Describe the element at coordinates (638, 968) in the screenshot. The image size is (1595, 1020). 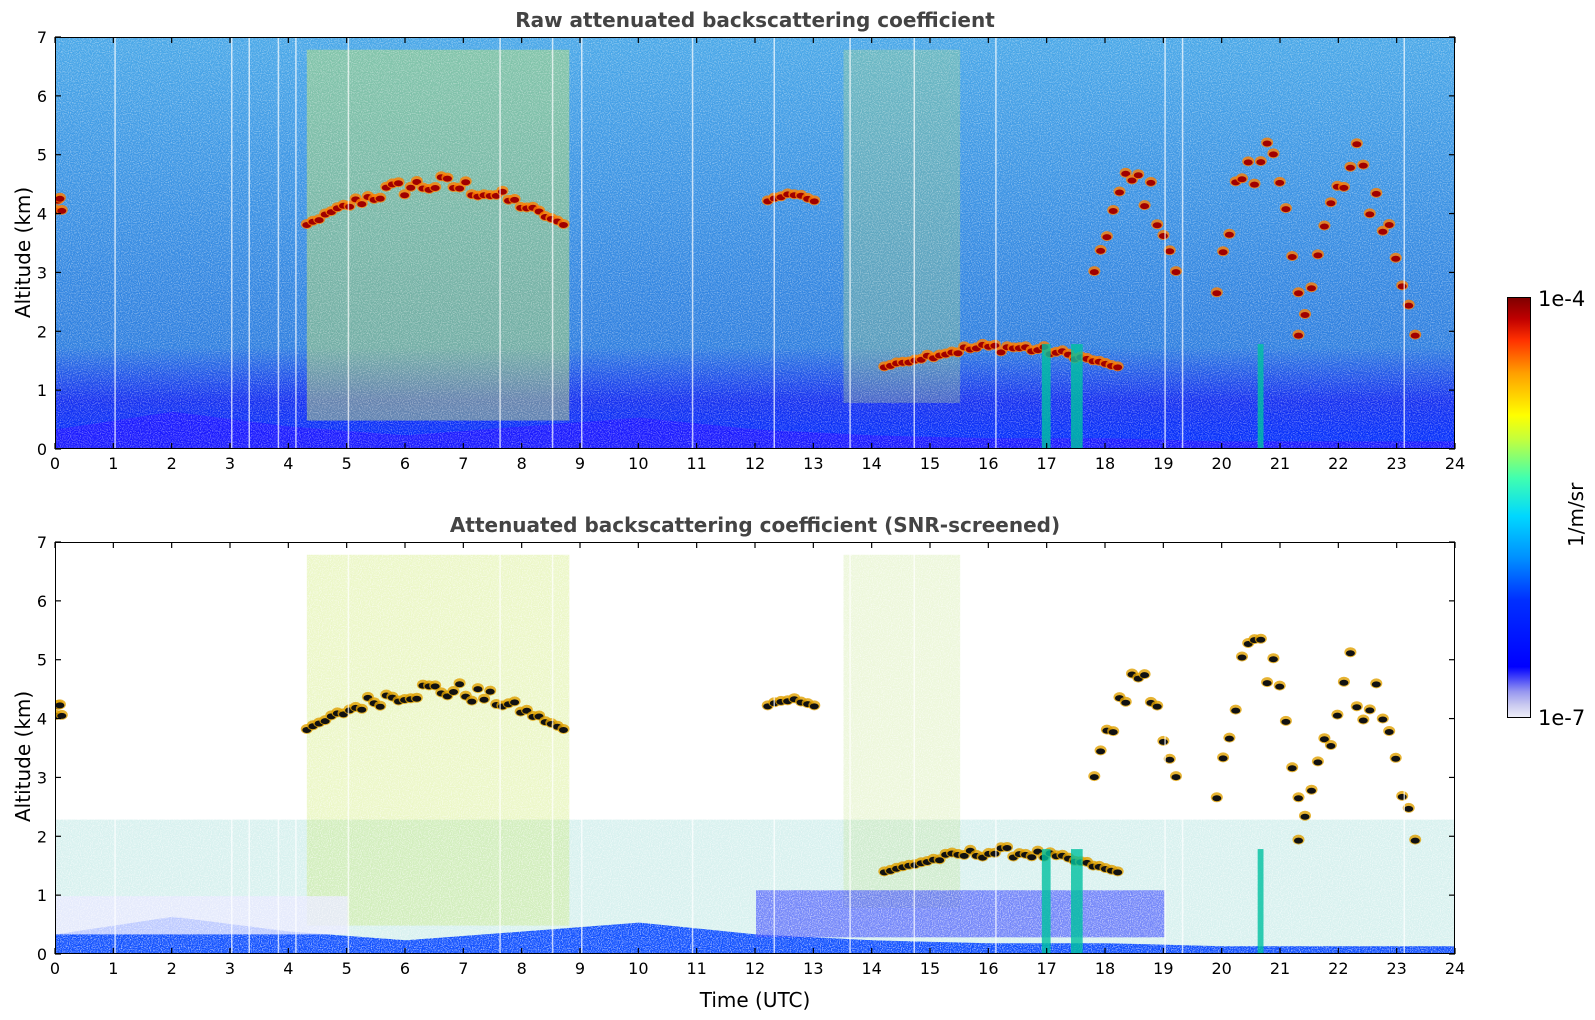
I see `x-tick-label: 10` at that location.